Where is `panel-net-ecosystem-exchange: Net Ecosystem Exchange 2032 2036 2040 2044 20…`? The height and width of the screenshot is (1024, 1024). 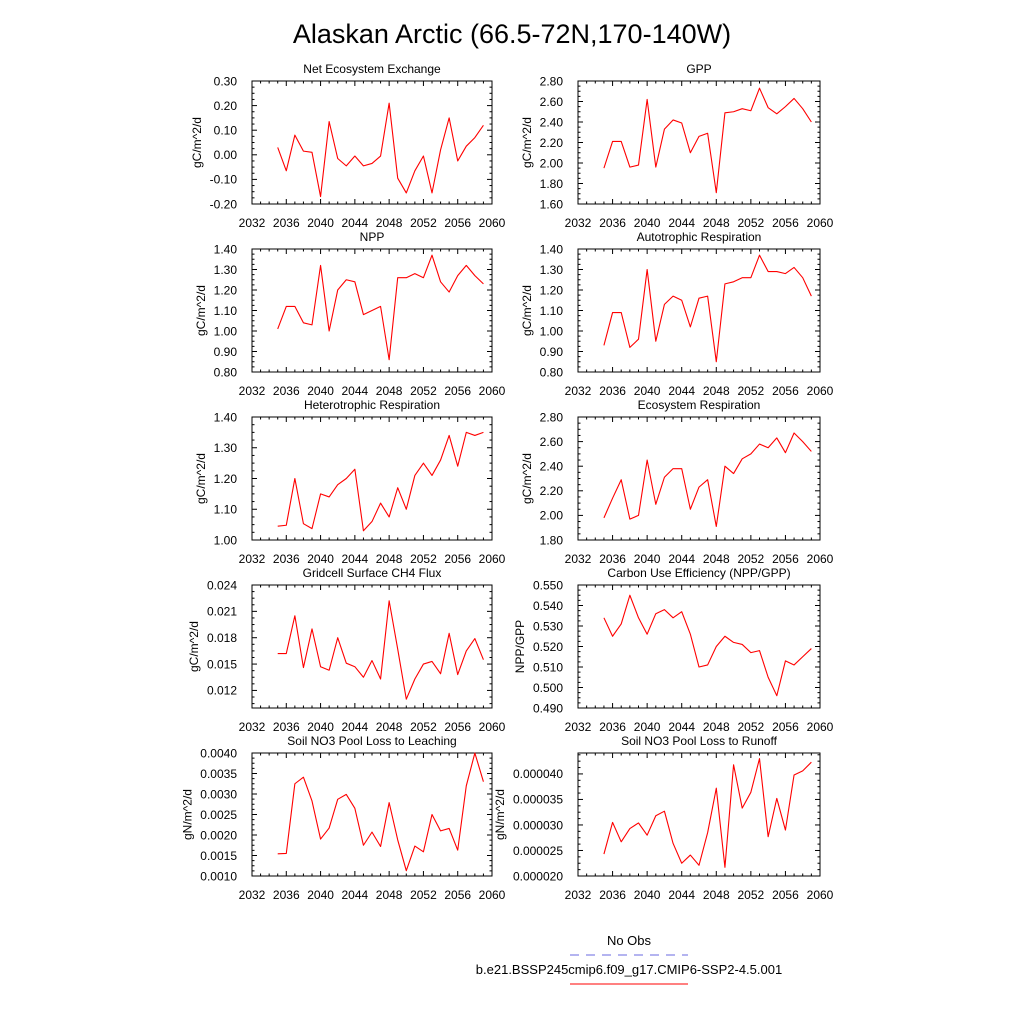 panel-net-ecosystem-exchange: Net Ecosystem Exchange 2032 2036 2040 2044 20… is located at coordinates (348, 146).